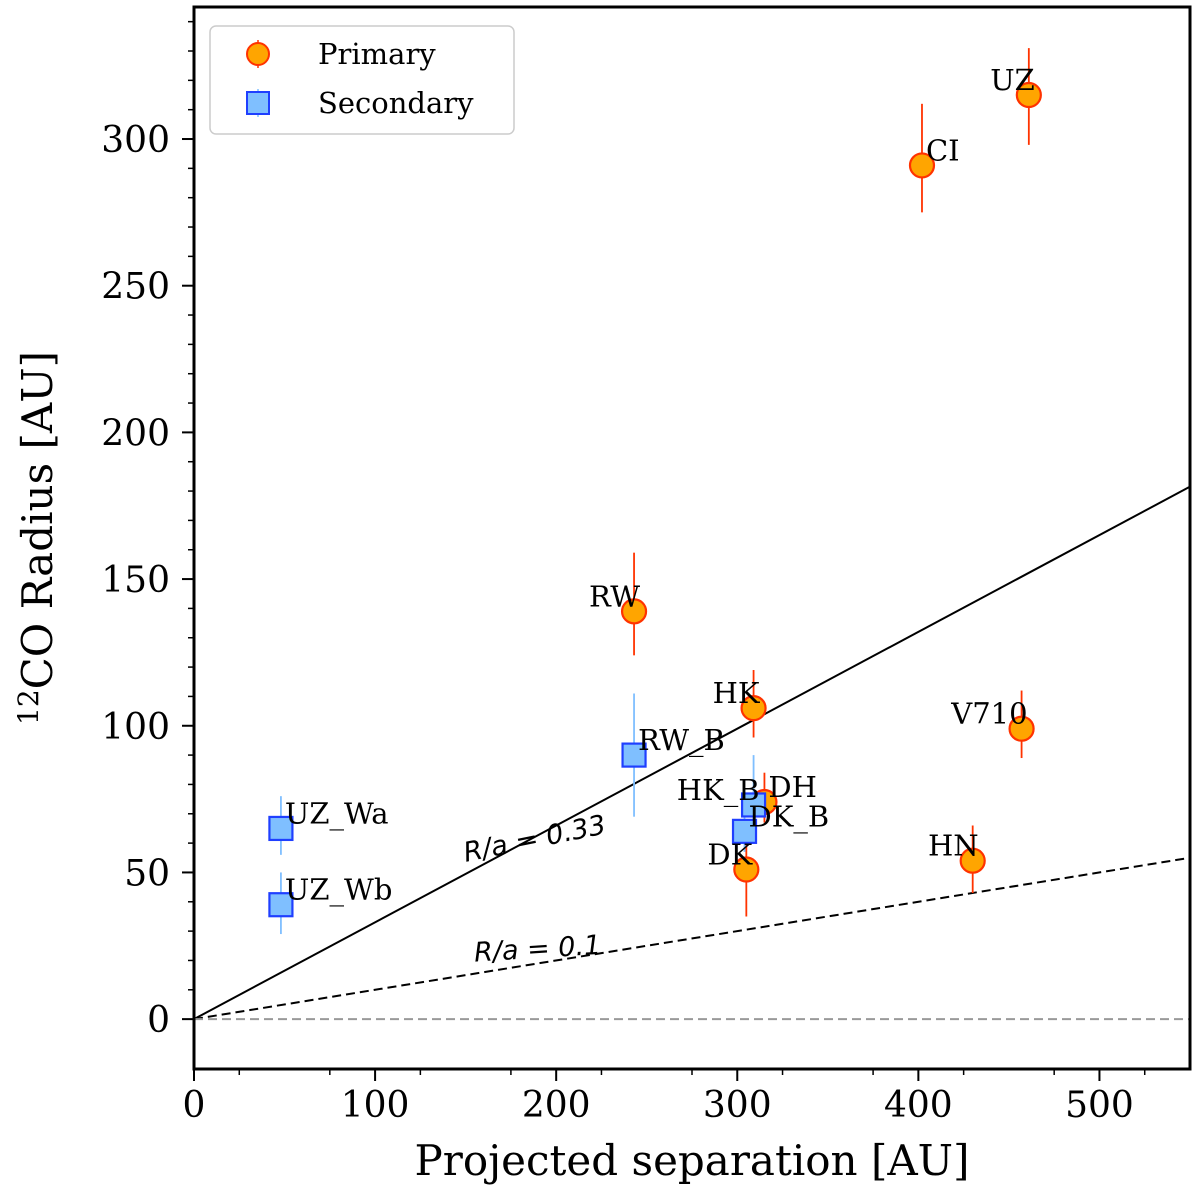 The image size is (1200, 1203). Describe the element at coordinates (737, 693) in the screenshot. I see `point-label-HK: HK` at that location.